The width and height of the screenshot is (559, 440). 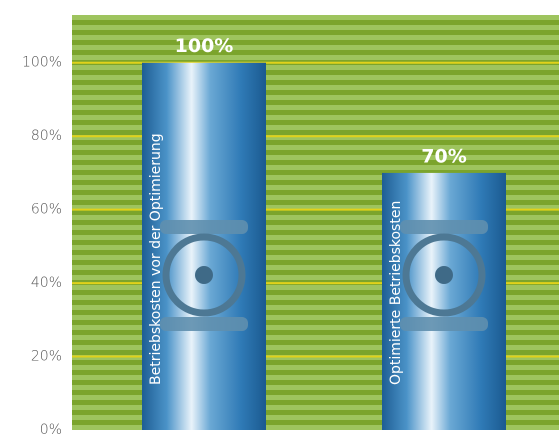 I want to click on value-label: 100%, so click(x=204, y=46).